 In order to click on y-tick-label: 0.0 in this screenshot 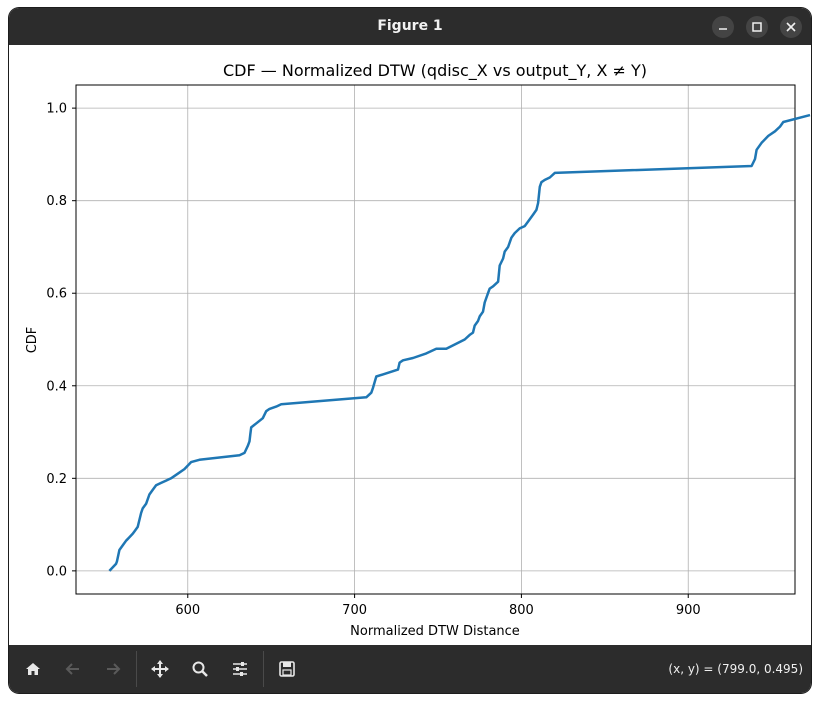, I will do `click(56, 571)`.